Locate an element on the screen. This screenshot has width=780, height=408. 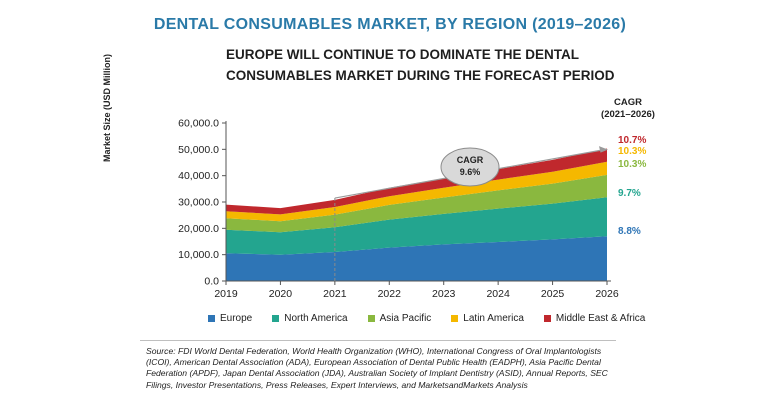
x-tick-label: 2019 is located at coordinates (226, 294).